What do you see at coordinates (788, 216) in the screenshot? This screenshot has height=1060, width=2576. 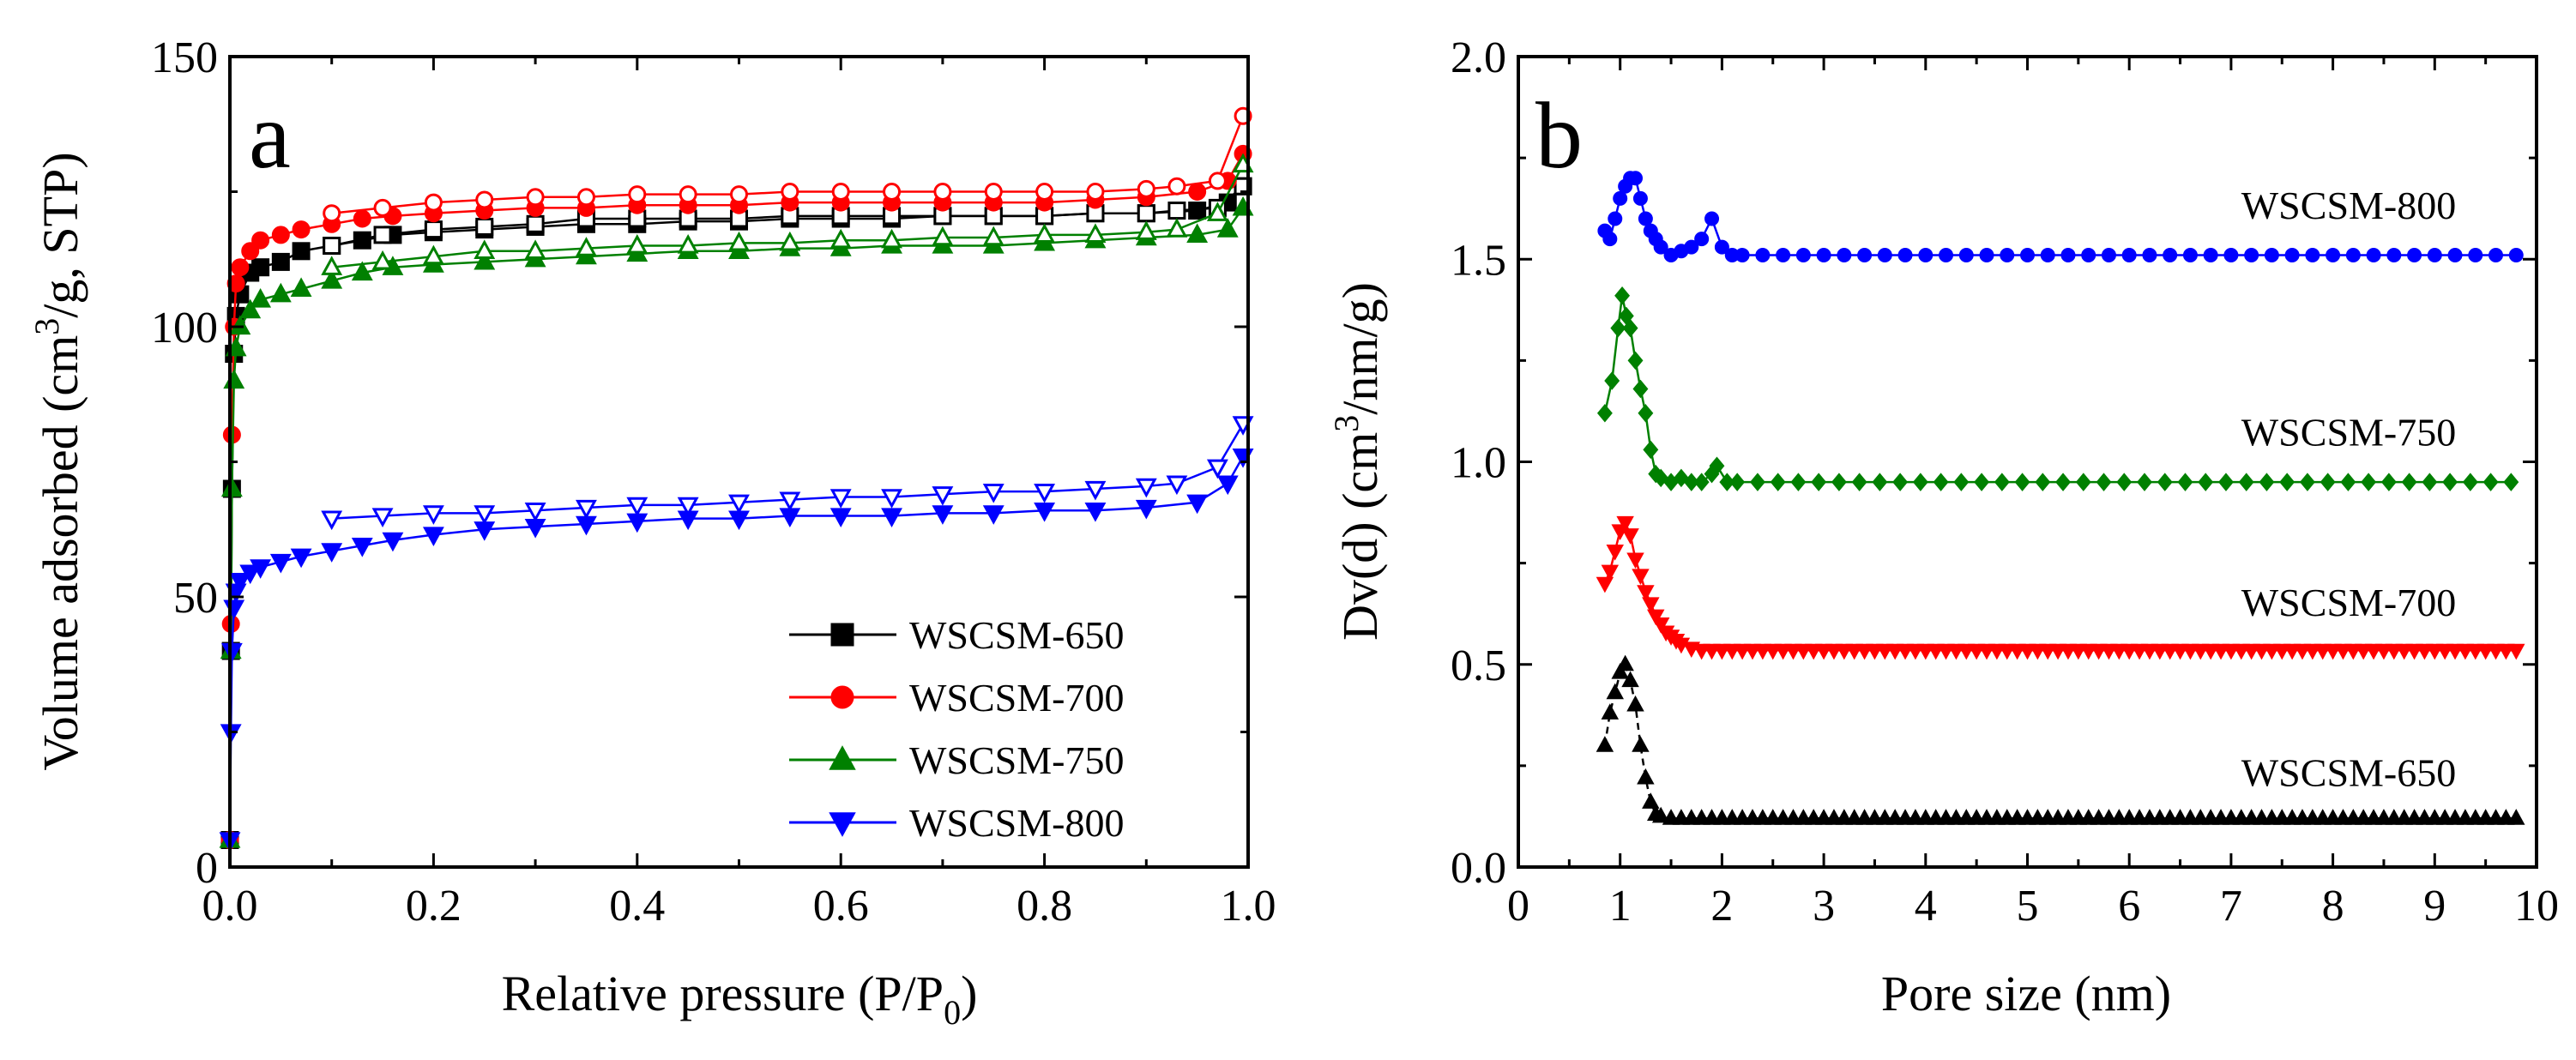 I see `wscsm-750-desorption-line` at bounding box center [788, 216].